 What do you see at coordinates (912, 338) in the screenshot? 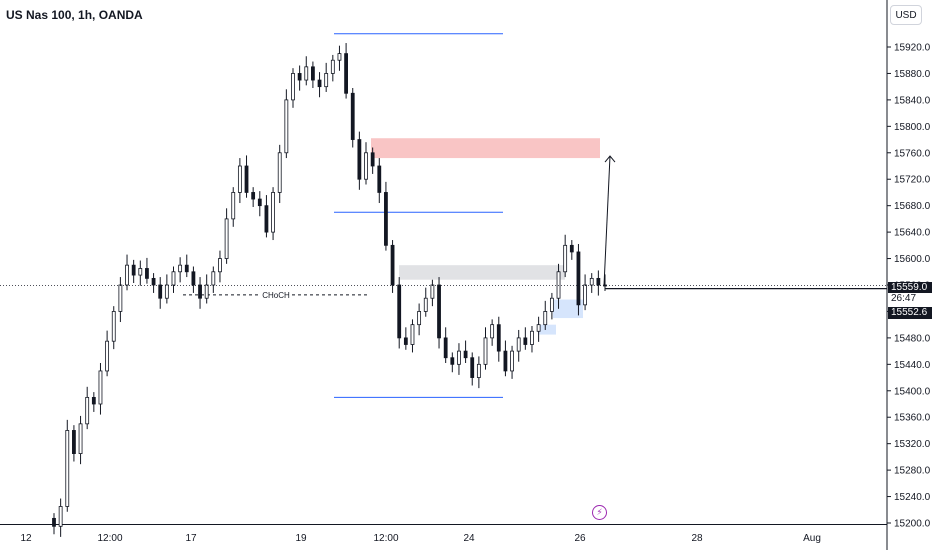
I see `y-tick-label: 15480.0` at bounding box center [912, 338].